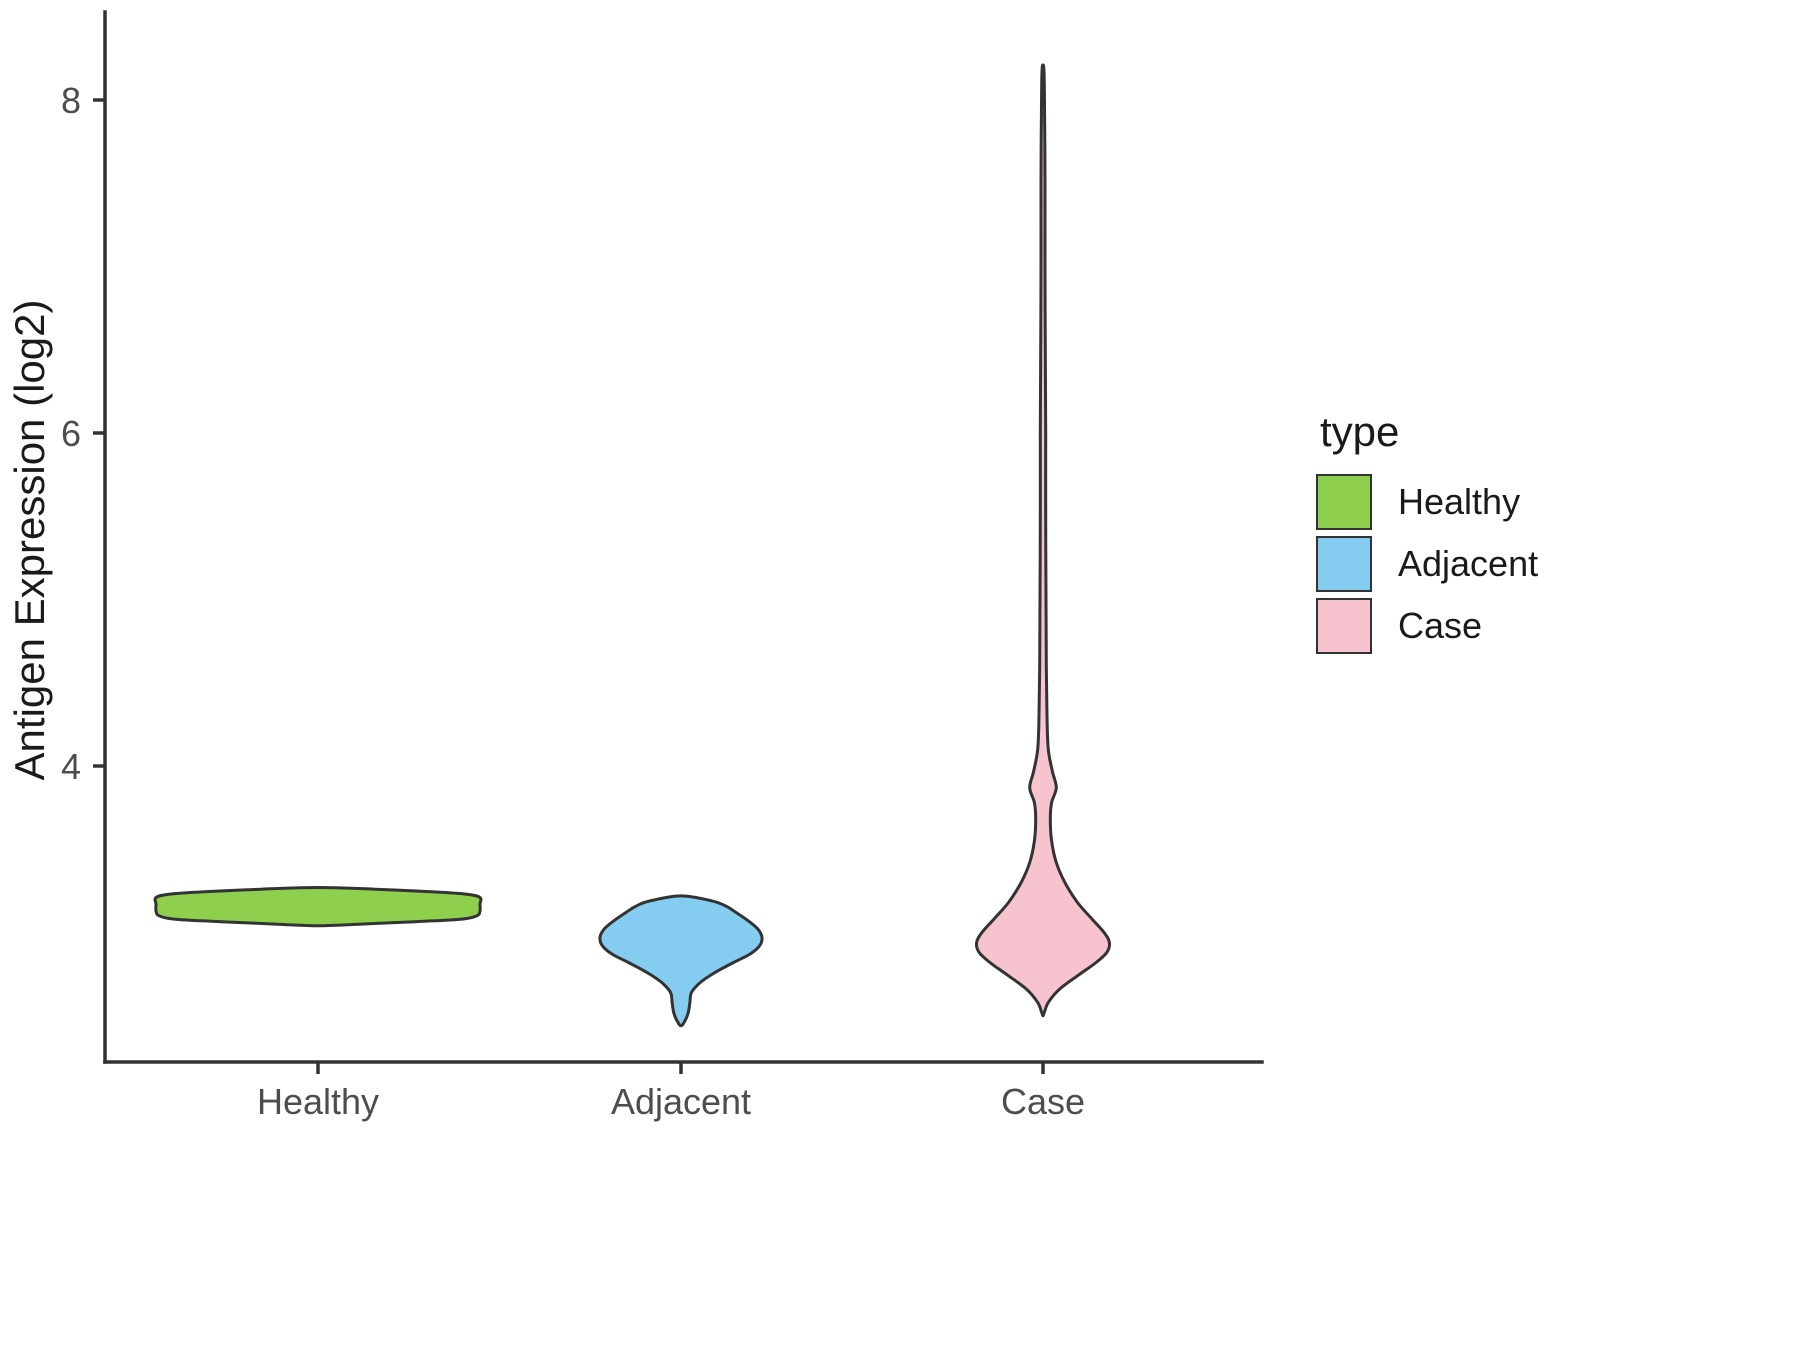 The image size is (1800, 1350). I want to click on legend-label: Case, so click(1440, 625).